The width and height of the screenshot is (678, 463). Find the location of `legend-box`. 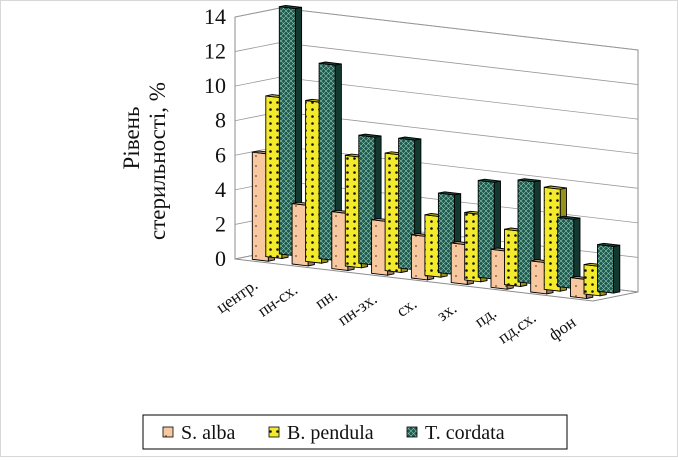

legend-box is located at coordinates (355, 432).